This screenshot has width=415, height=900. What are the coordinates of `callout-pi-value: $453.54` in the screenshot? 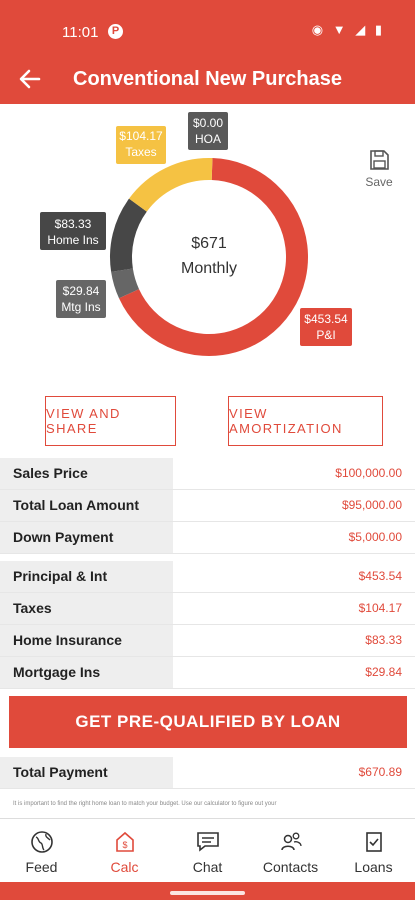 It's located at (326, 319).